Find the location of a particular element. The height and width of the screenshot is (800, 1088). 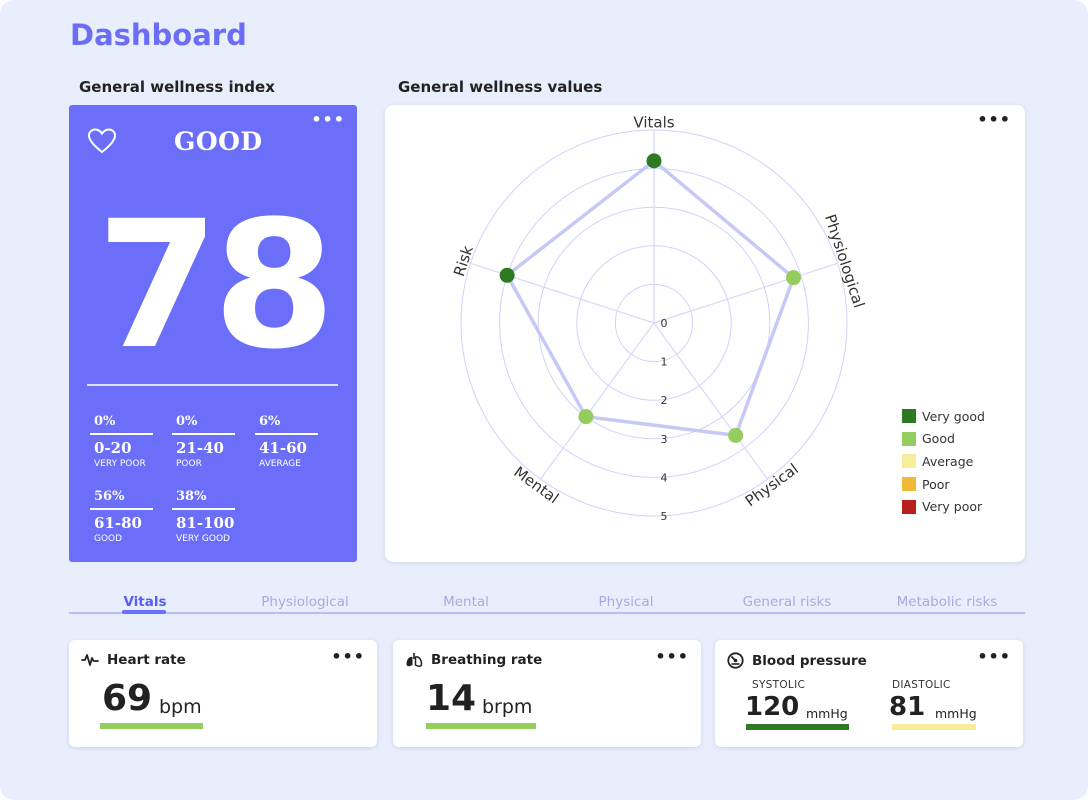

radar-tick-label: 1 is located at coordinates (664, 362).